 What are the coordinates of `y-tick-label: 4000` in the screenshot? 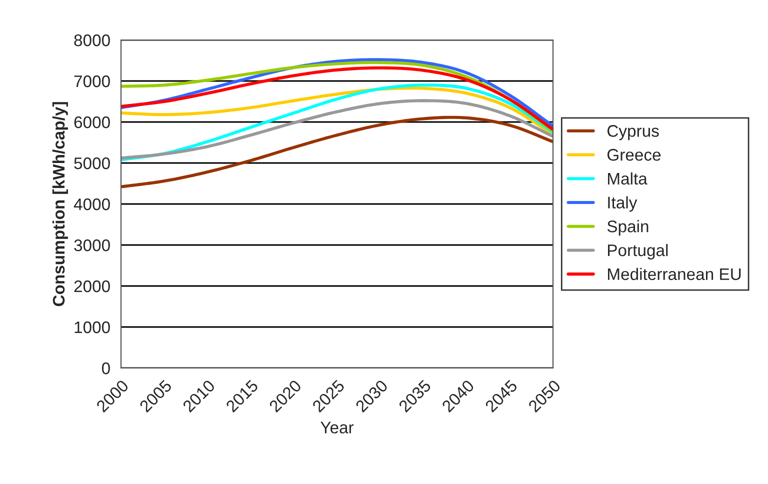 It's located at (92, 204).